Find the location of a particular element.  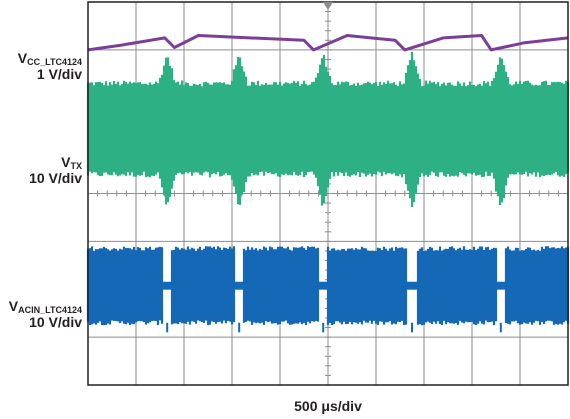

series-label-vcc: VCC_LTC4124 1 V/div is located at coordinates (41, 66).